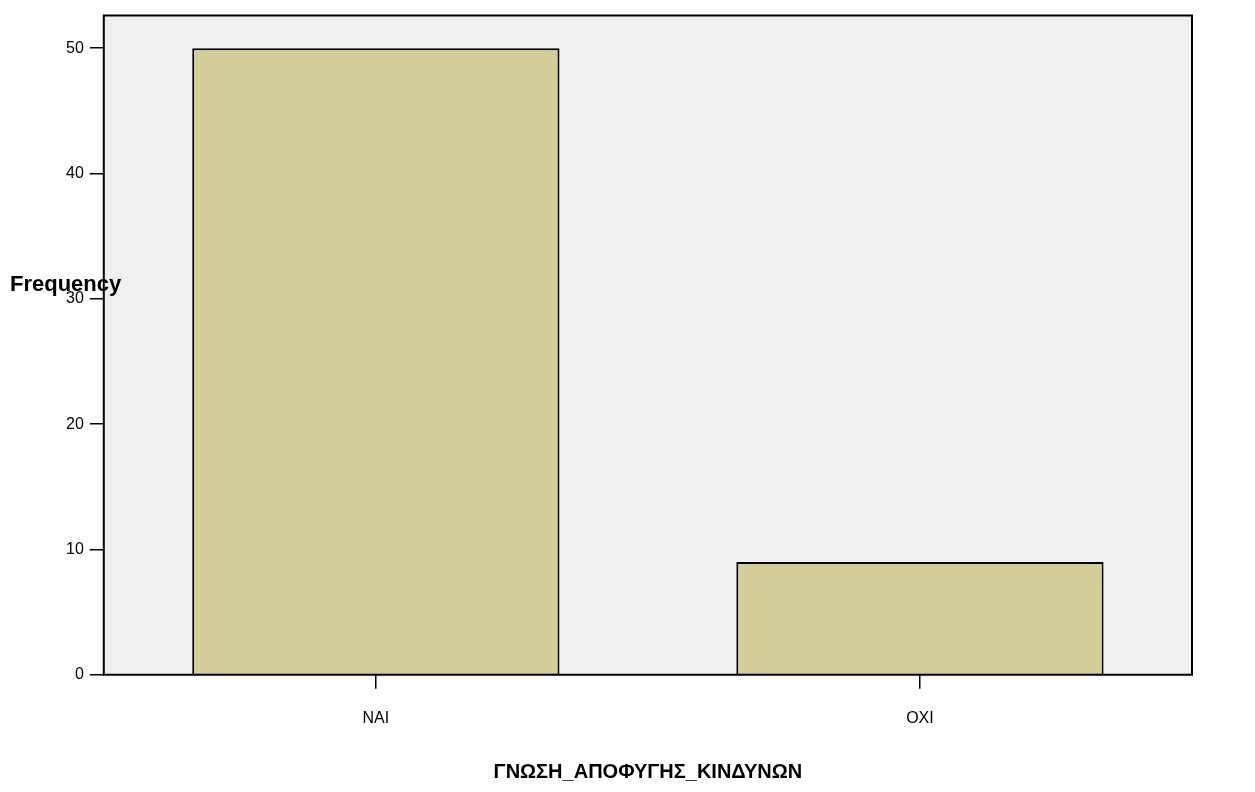  I want to click on y-tick-label: 50, so click(75, 47).